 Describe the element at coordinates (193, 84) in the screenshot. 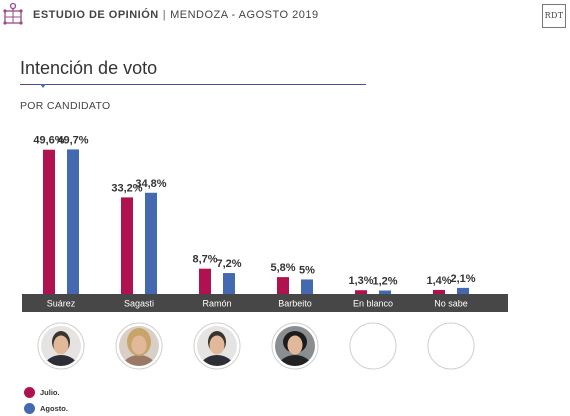

I see `title-rule` at that location.